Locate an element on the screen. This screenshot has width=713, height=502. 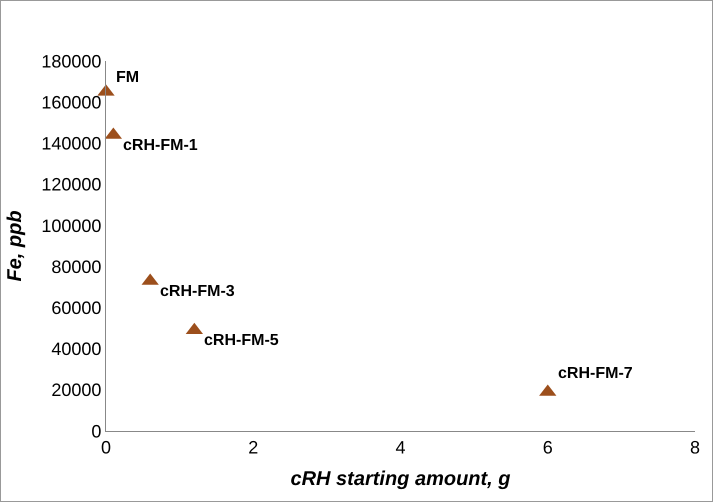
y-tick-label: 120000 is located at coordinates (71, 184).